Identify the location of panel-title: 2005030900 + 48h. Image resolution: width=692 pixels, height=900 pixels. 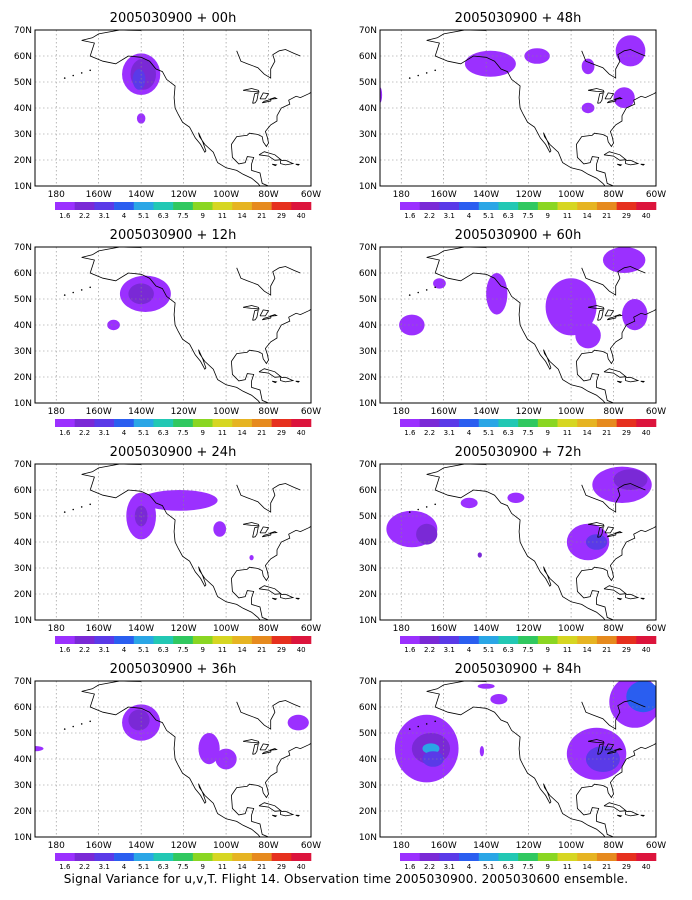
(518, 18).